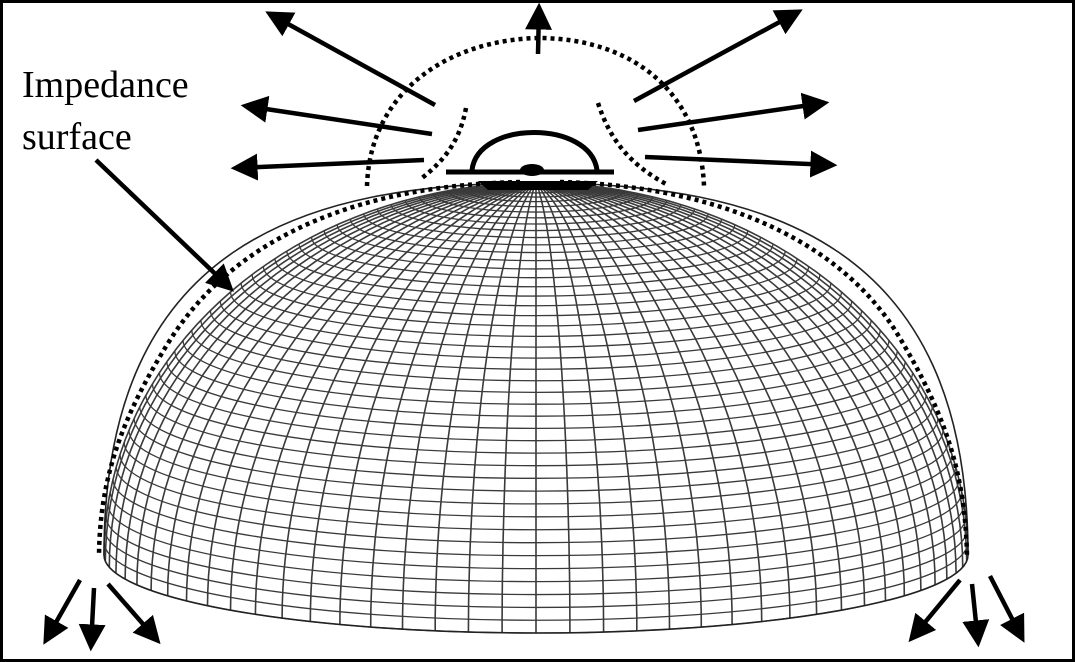  I want to click on arrow-left-mid, so click(336, 116).